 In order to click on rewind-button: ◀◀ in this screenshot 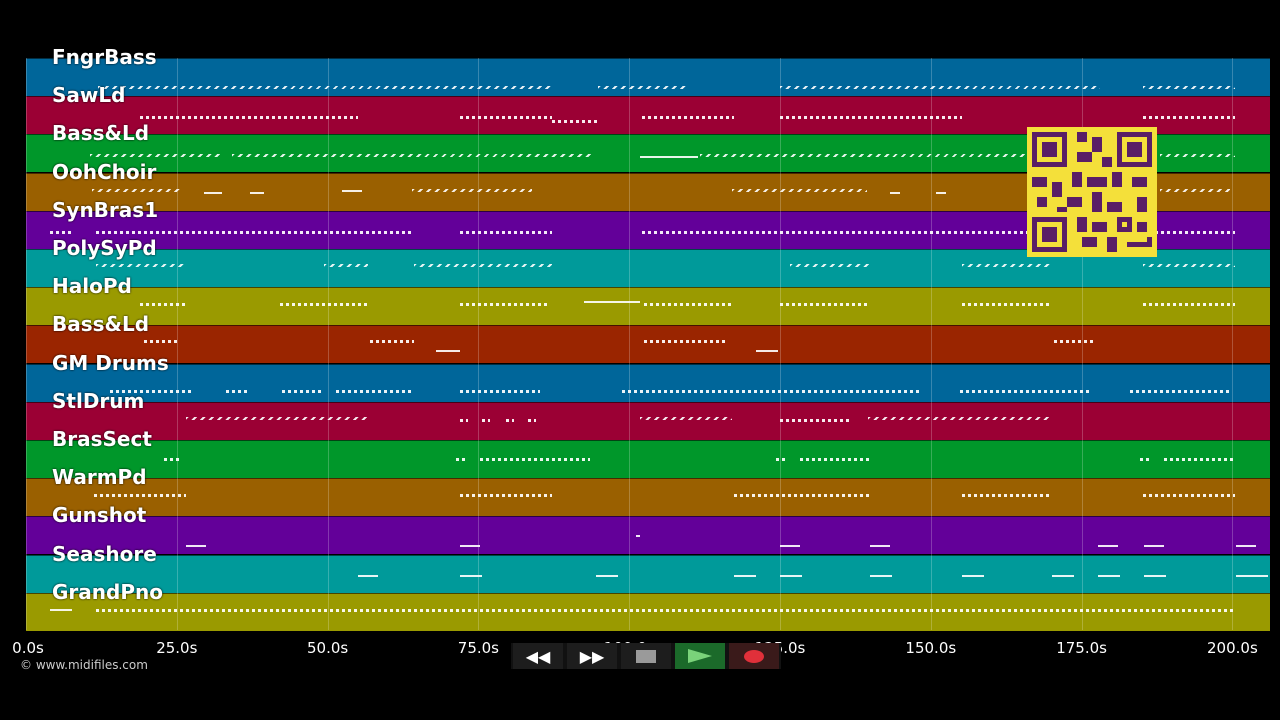, I will do `click(538, 656)`.